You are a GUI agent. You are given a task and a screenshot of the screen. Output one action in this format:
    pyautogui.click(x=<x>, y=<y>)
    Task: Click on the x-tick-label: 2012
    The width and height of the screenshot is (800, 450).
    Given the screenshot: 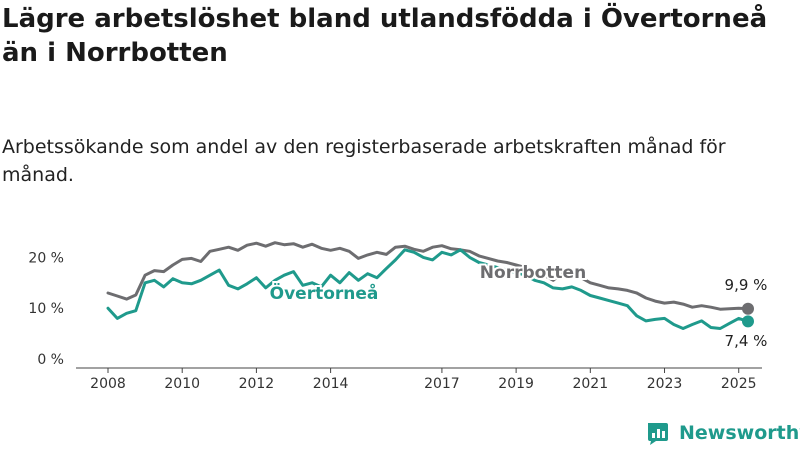 What is the action you would take?
    pyautogui.click(x=257, y=384)
    